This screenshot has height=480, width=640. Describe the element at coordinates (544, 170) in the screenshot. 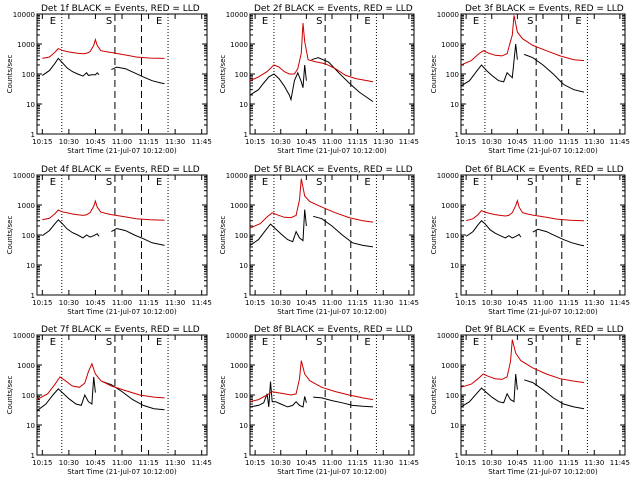

I see `chart-title: Det 6f BLACK = Events, RED = LLD` at that location.